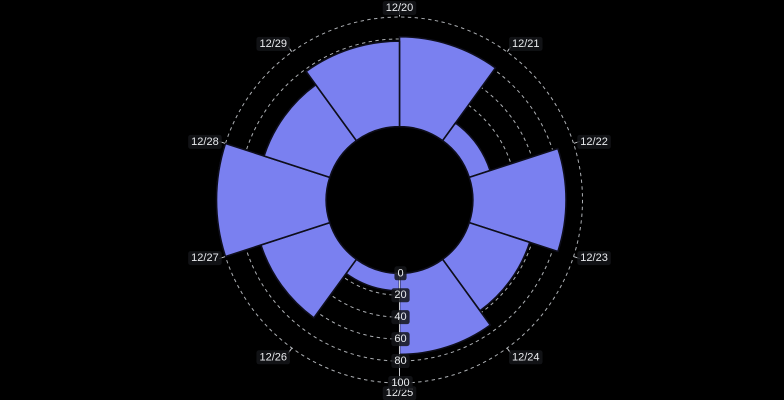 The width and height of the screenshot is (784, 400). I want to click on radial-tick-label-100: 100, so click(400, 383).